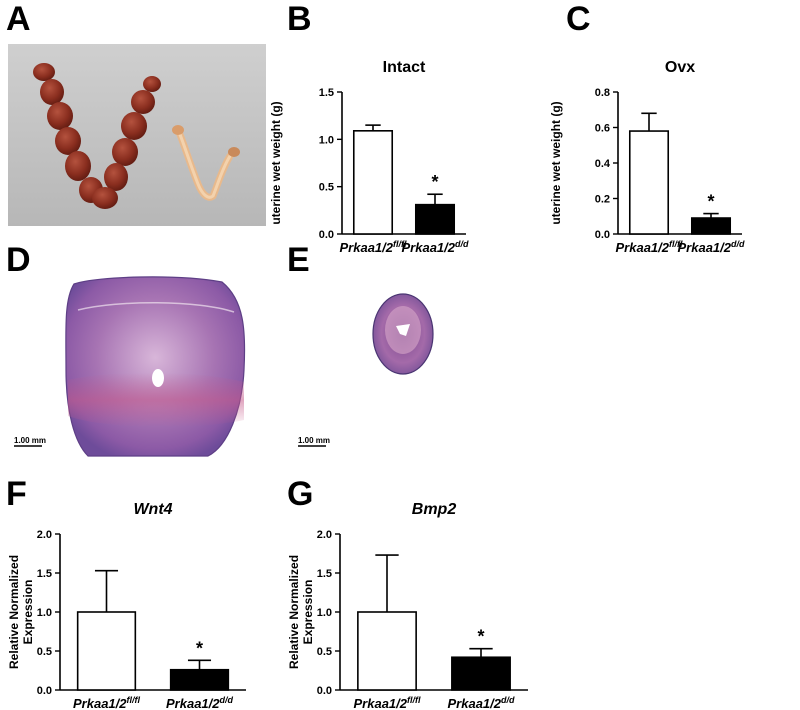 The height and width of the screenshot is (710, 800). I want to click on scale-bar-d: 1.00 mm, so click(30, 441).